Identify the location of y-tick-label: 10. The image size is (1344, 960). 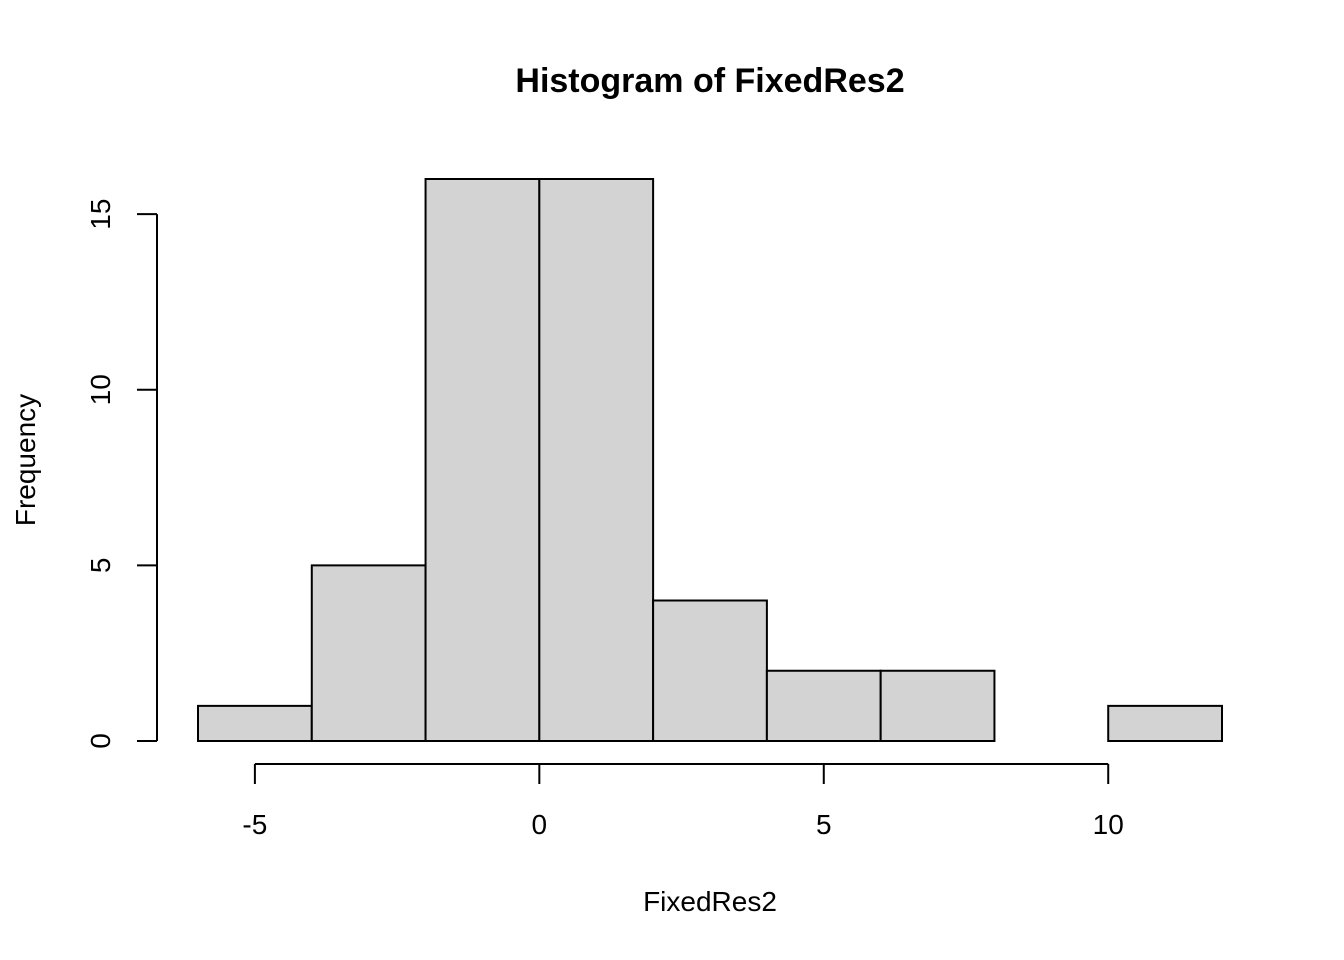
(100, 389).